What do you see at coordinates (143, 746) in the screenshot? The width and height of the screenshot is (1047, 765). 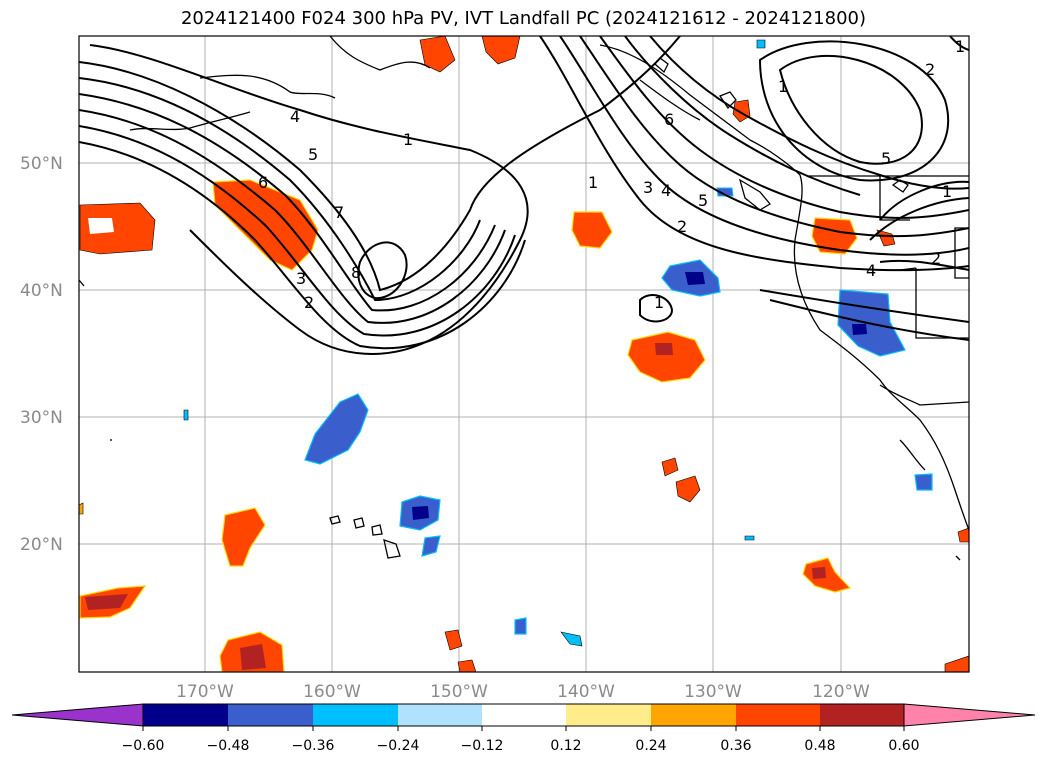 I see `colorbar-tick-label: −0.60` at bounding box center [143, 746].